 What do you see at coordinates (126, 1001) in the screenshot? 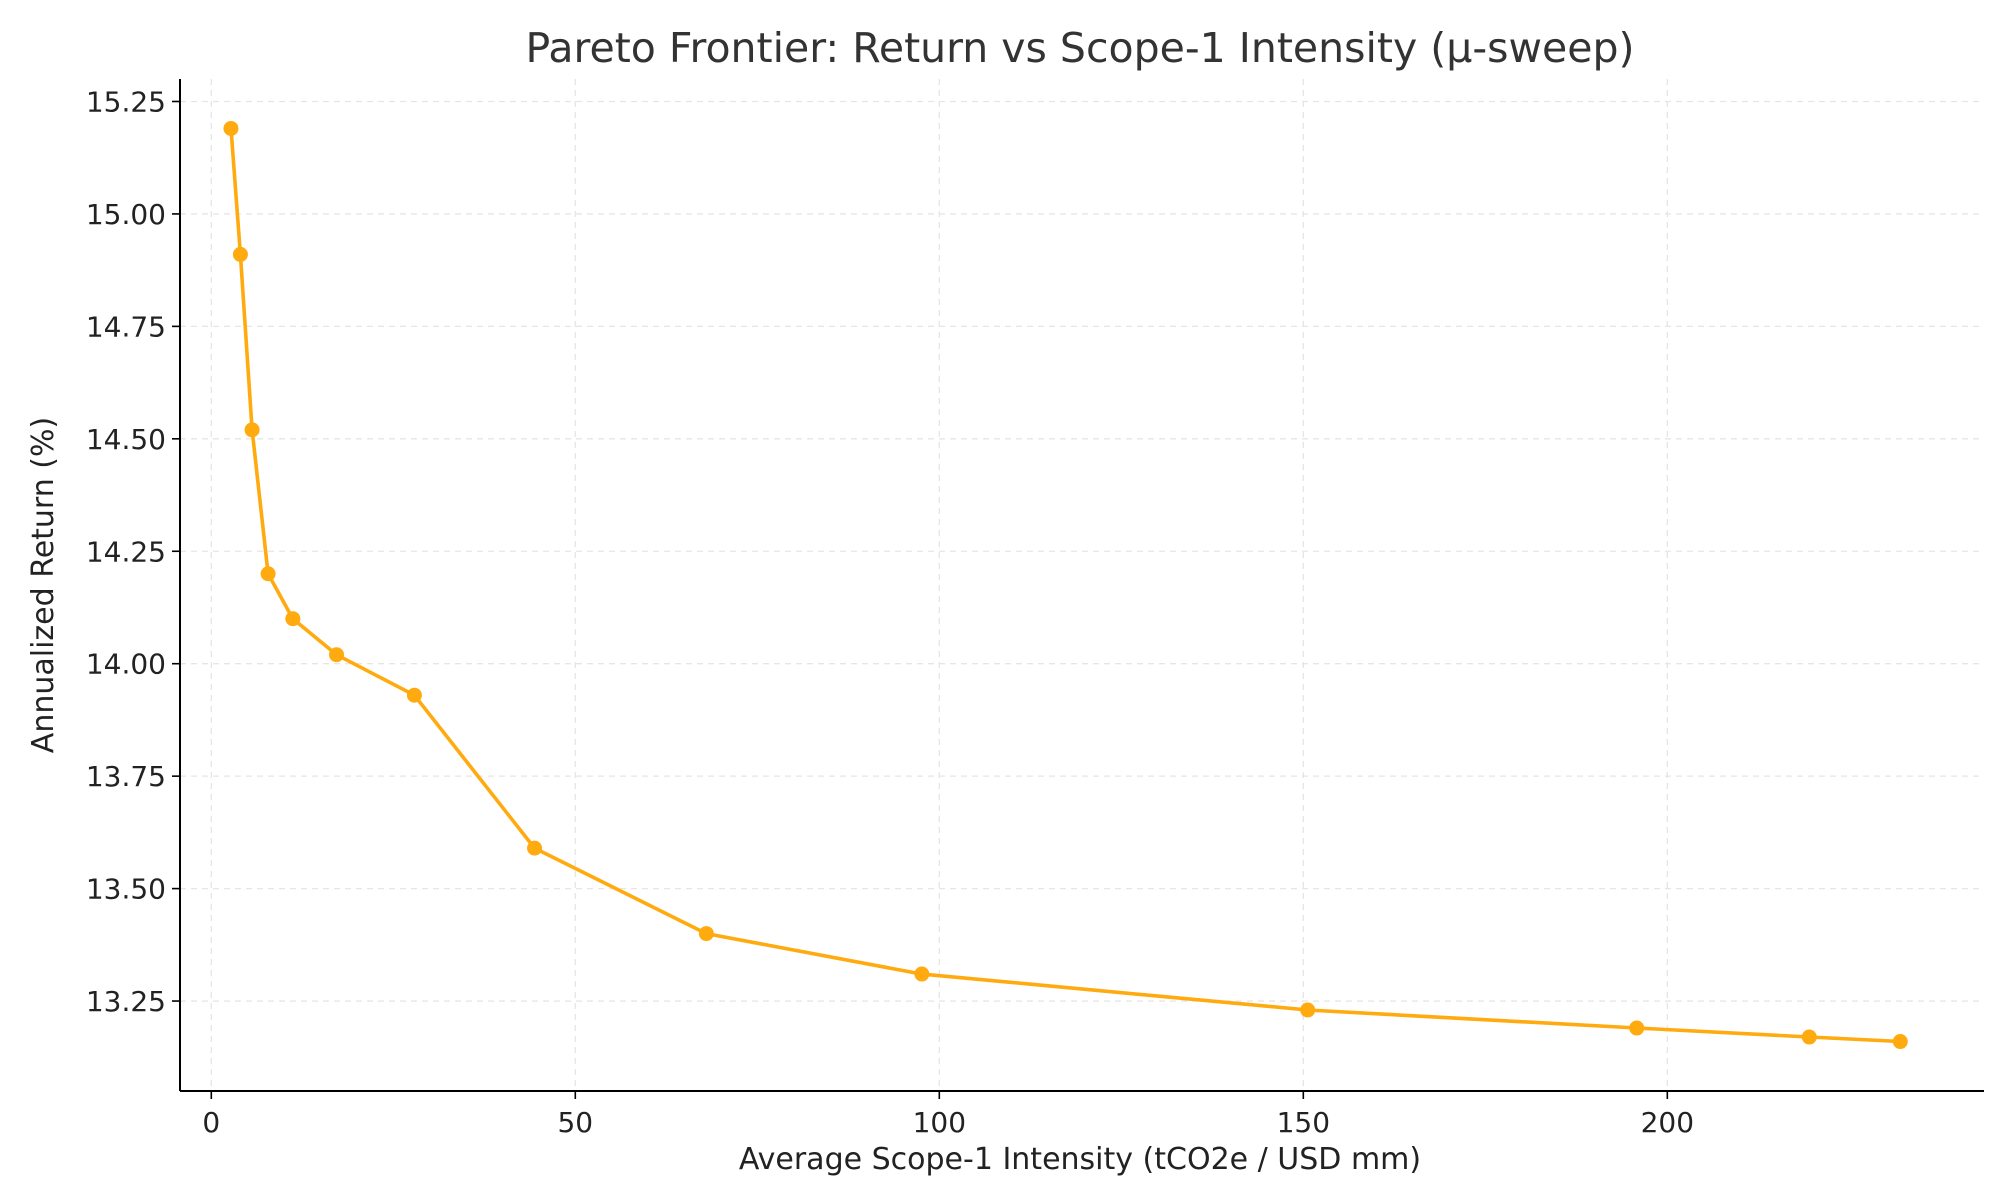
I see `y-tick-label: 13.25` at bounding box center [126, 1001].